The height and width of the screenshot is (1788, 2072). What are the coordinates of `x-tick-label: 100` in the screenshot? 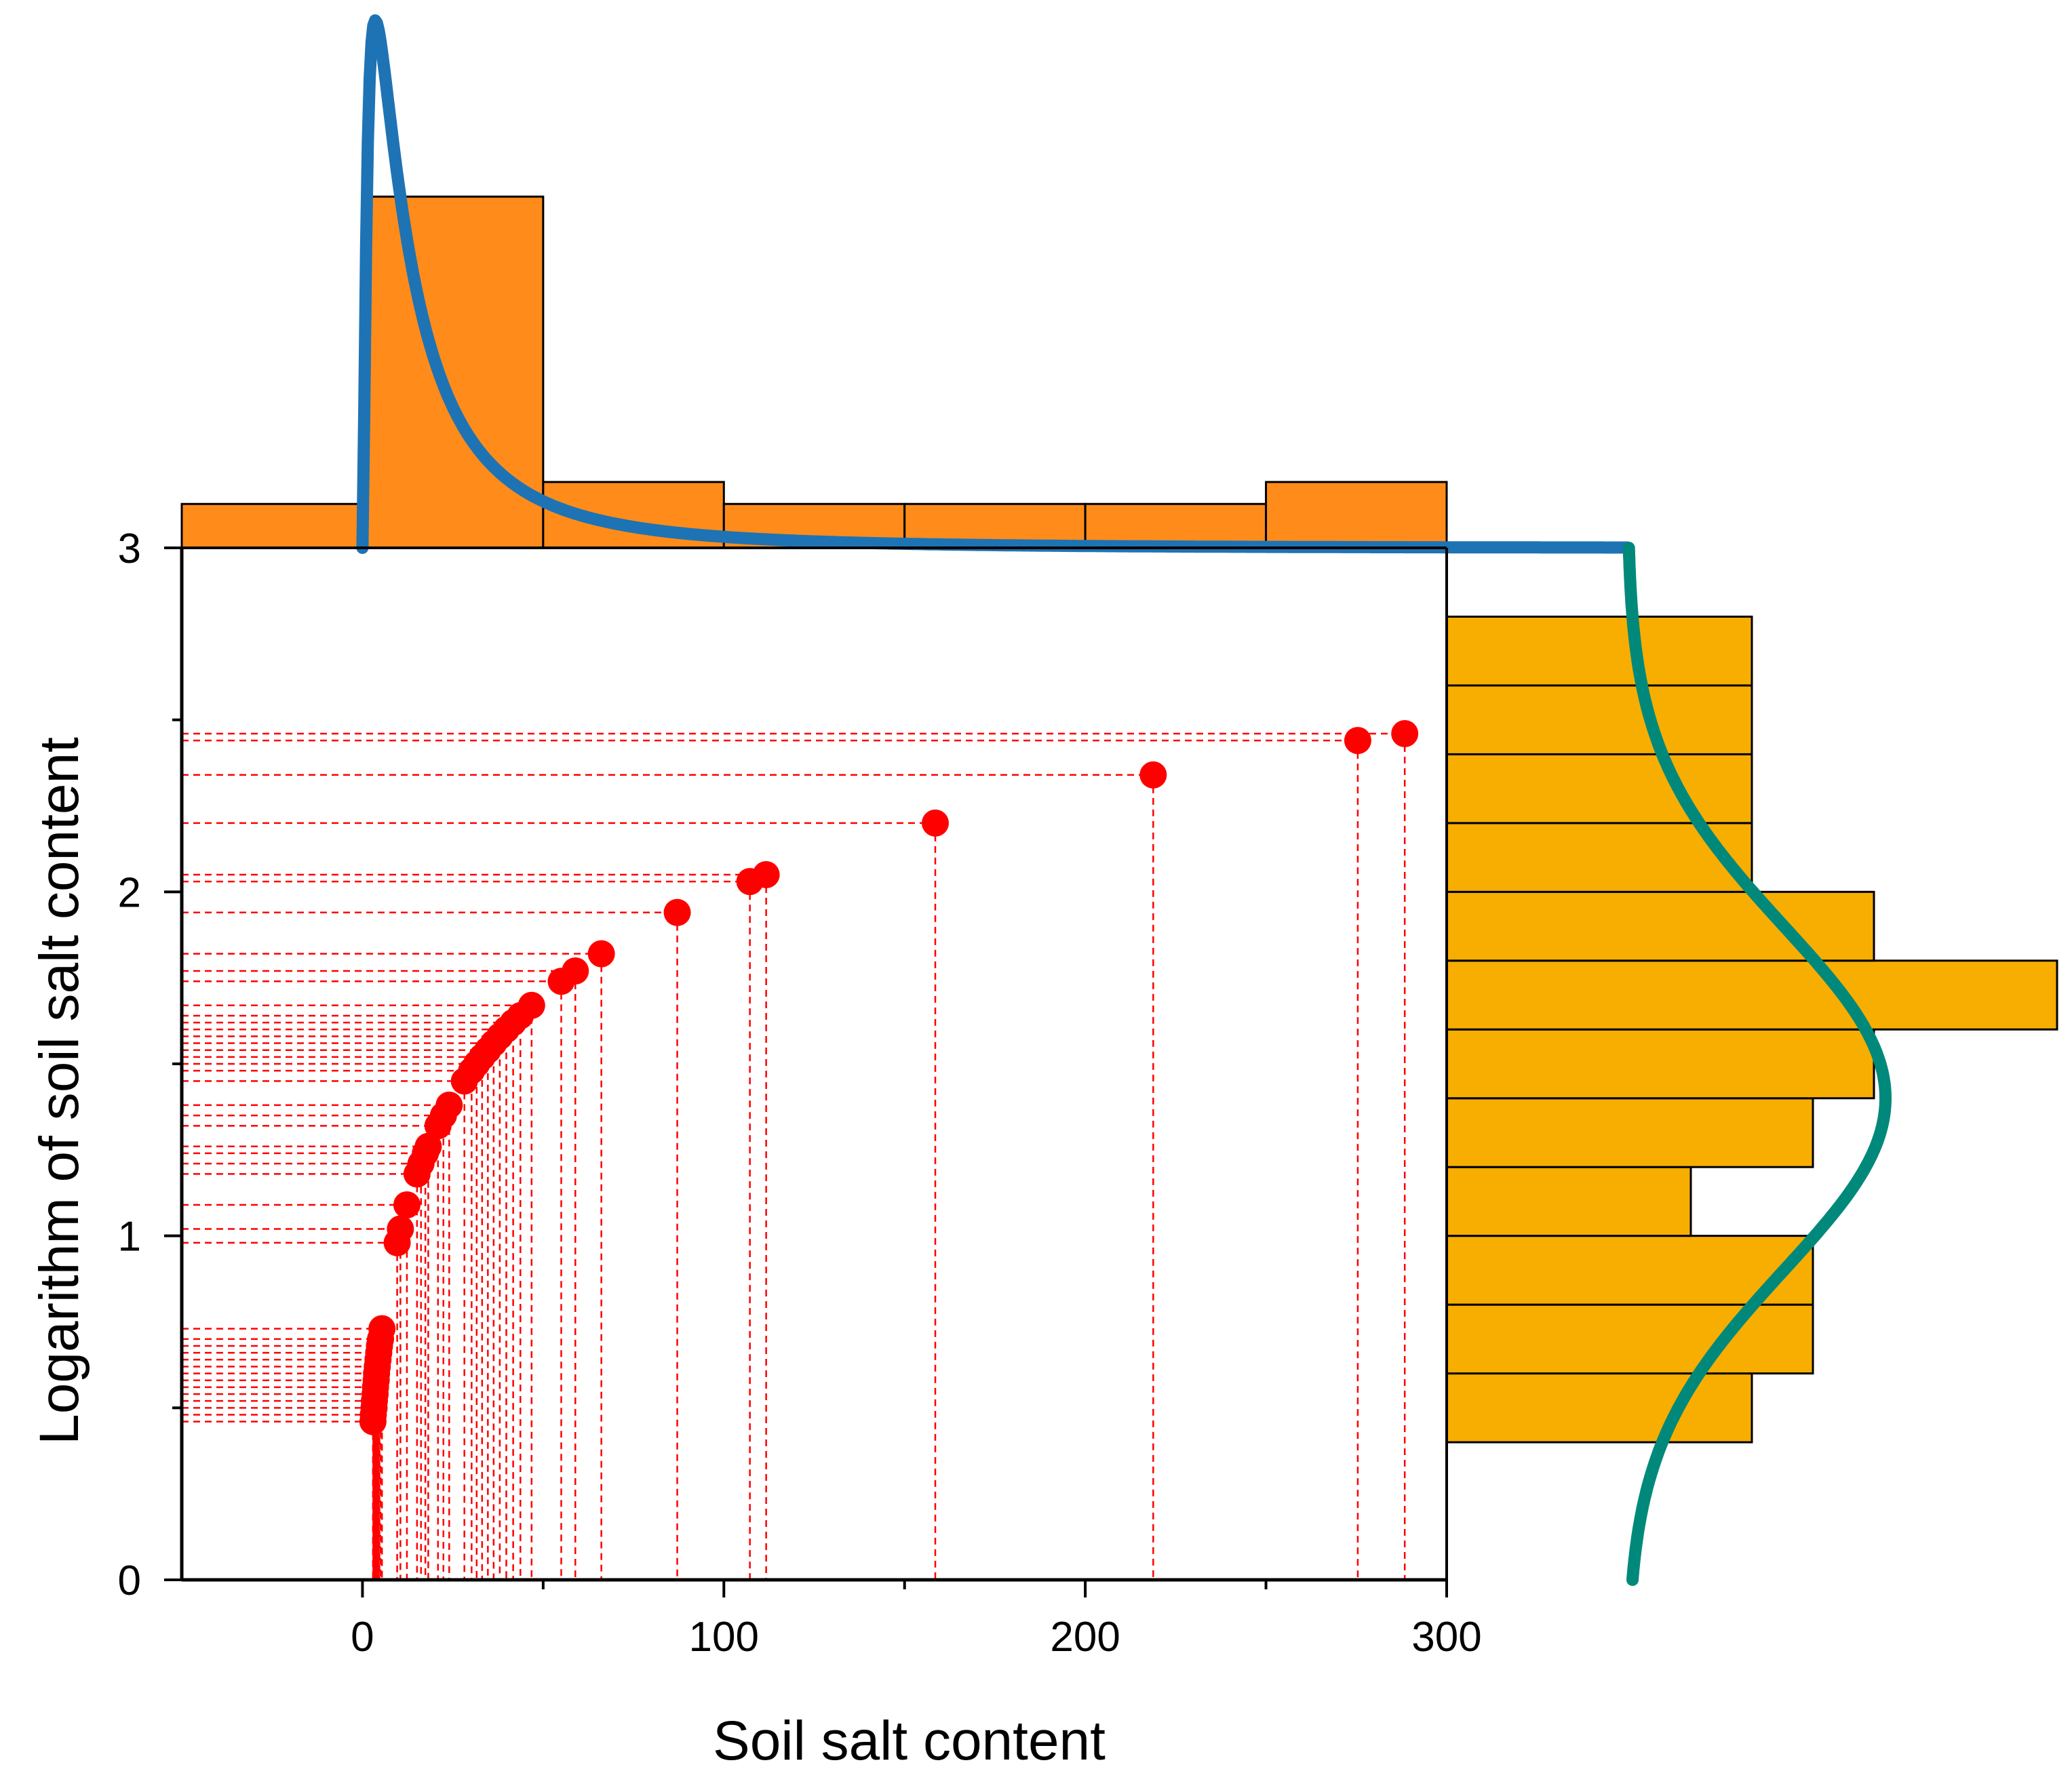 It's located at (724, 1637).